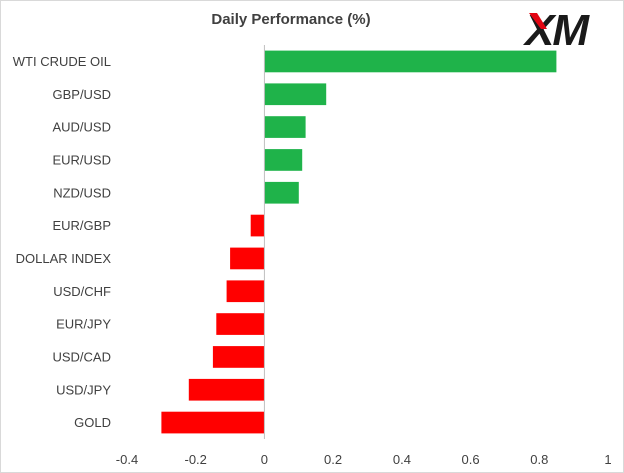 This screenshot has height=473, width=624. Describe the element at coordinates (226, 389) in the screenshot. I see `bar-usd-jpy` at that location.